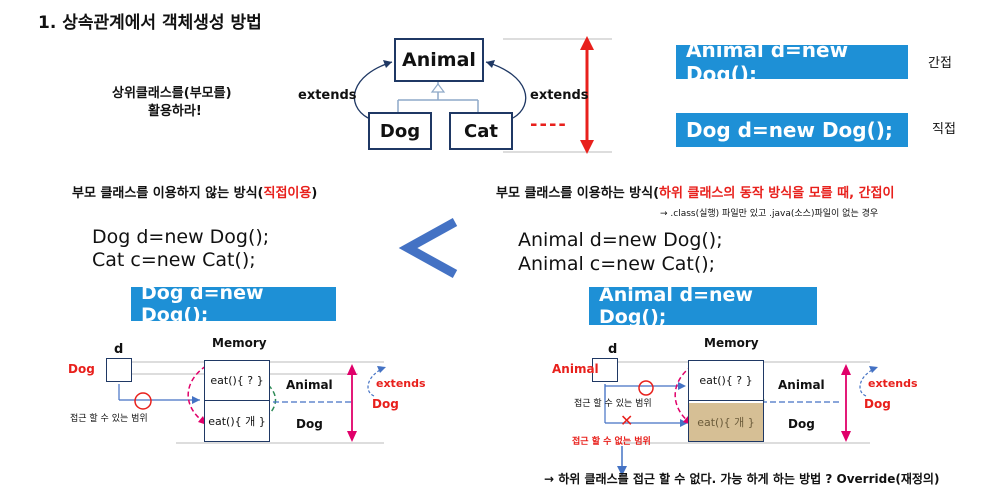  What do you see at coordinates (109, 419) in the screenshot?
I see `left-range-label: 접근 할 수 있는 범위` at bounding box center [109, 419].